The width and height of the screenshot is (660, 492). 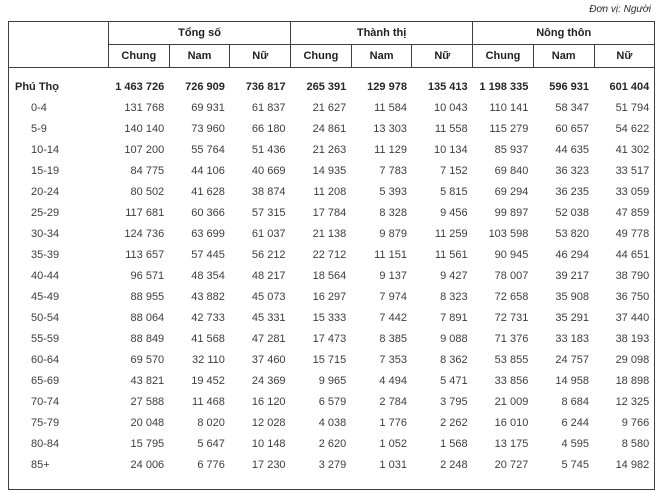 I want to click on value-cell: 56 212, so click(x=268, y=255).